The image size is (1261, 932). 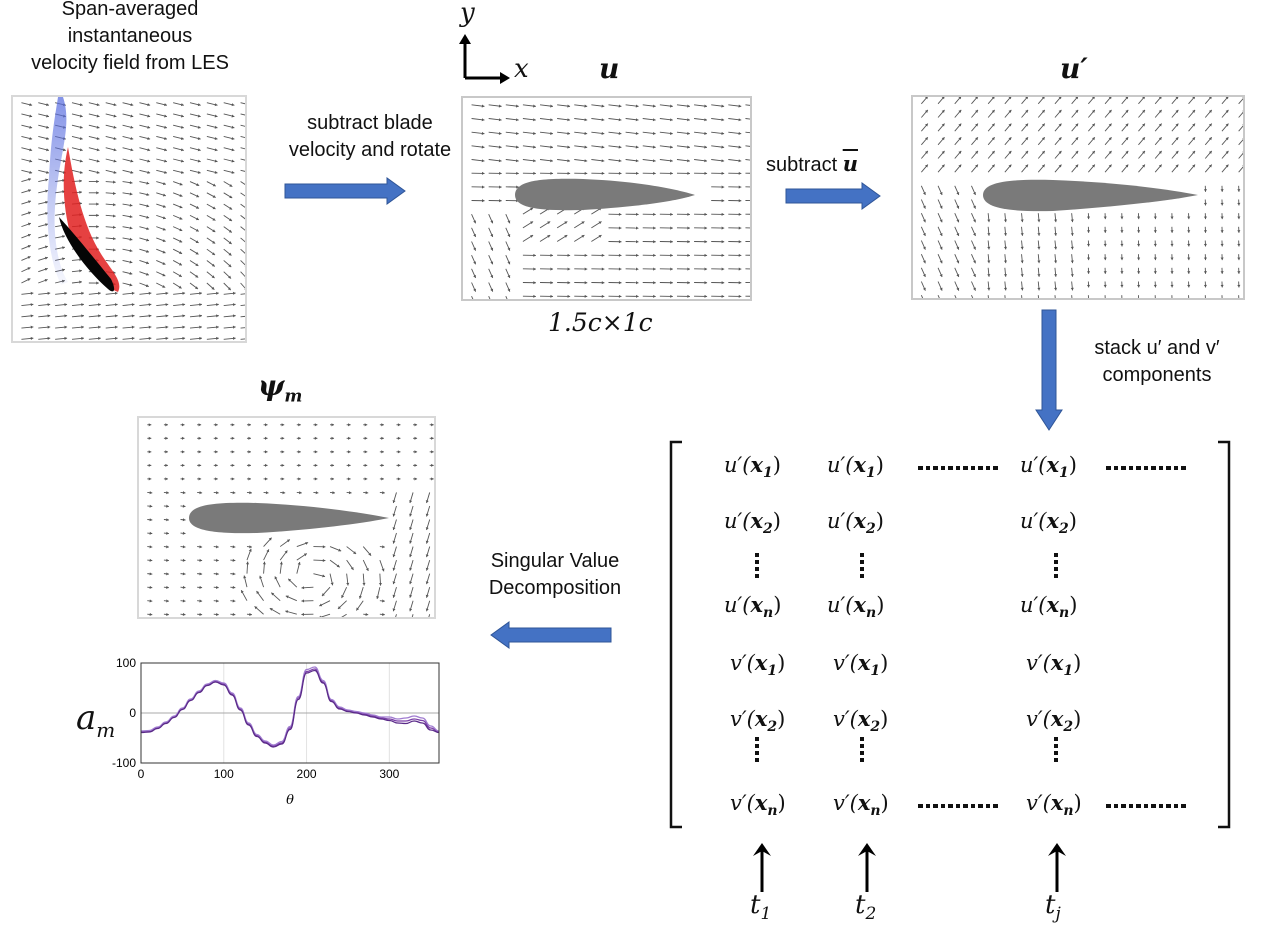 What do you see at coordinates (609, 68) in the screenshot?
I see `u-panel-title: u` at bounding box center [609, 68].